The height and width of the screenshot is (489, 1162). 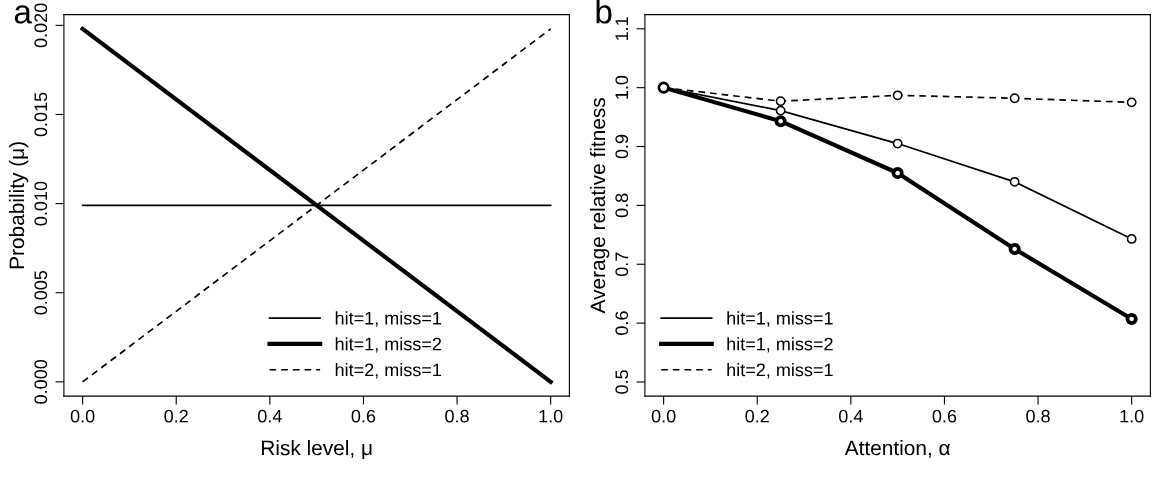 I want to click on y-tick-label: 0.015, so click(x=41, y=114).